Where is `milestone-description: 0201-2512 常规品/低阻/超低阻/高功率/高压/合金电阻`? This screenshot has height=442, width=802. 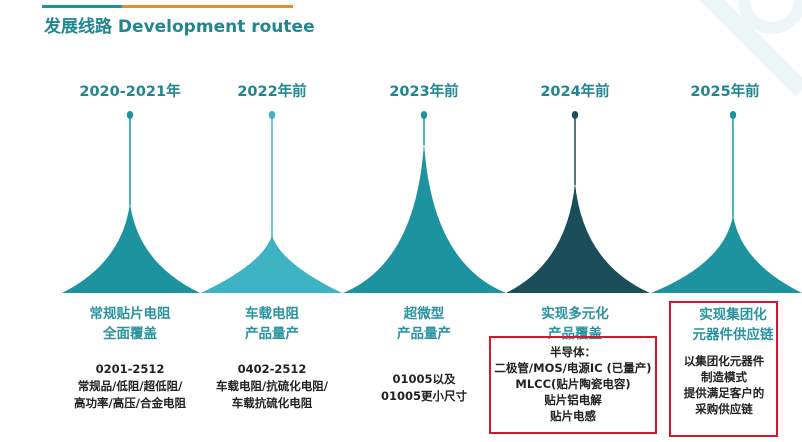 milestone-description: 0201-2512 常规品/低阻/超低阻/高功率/高压/合金电阻 is located at coordinates (130, 386).